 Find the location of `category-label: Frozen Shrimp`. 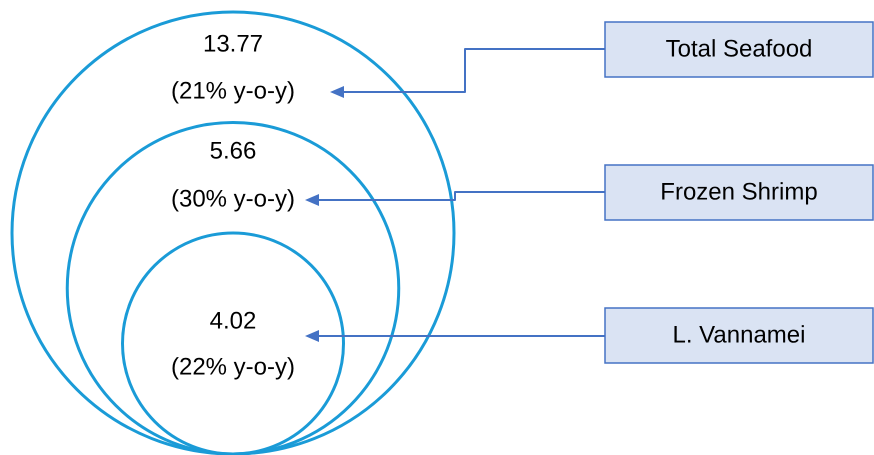

category-label: Frozen Shrimp is located at coordinates (739, 192).